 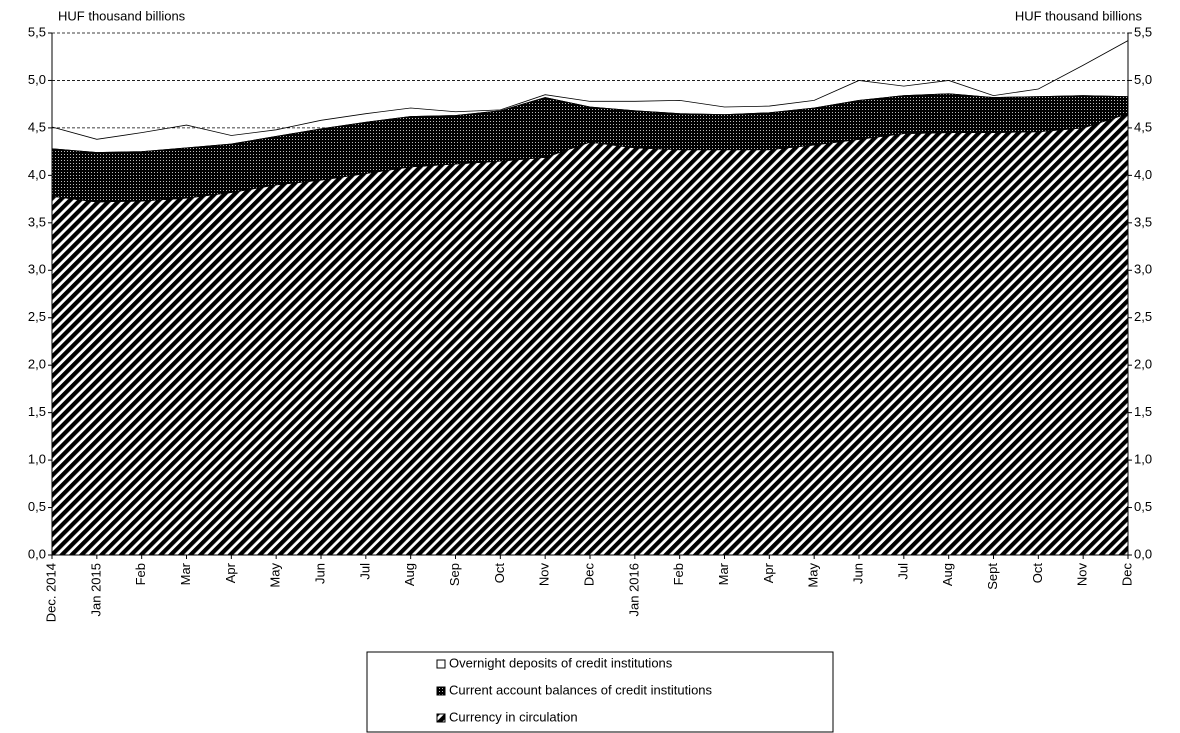 I want to click on y-axis-label: HUF thousand billions, so click(x=122, y=15).